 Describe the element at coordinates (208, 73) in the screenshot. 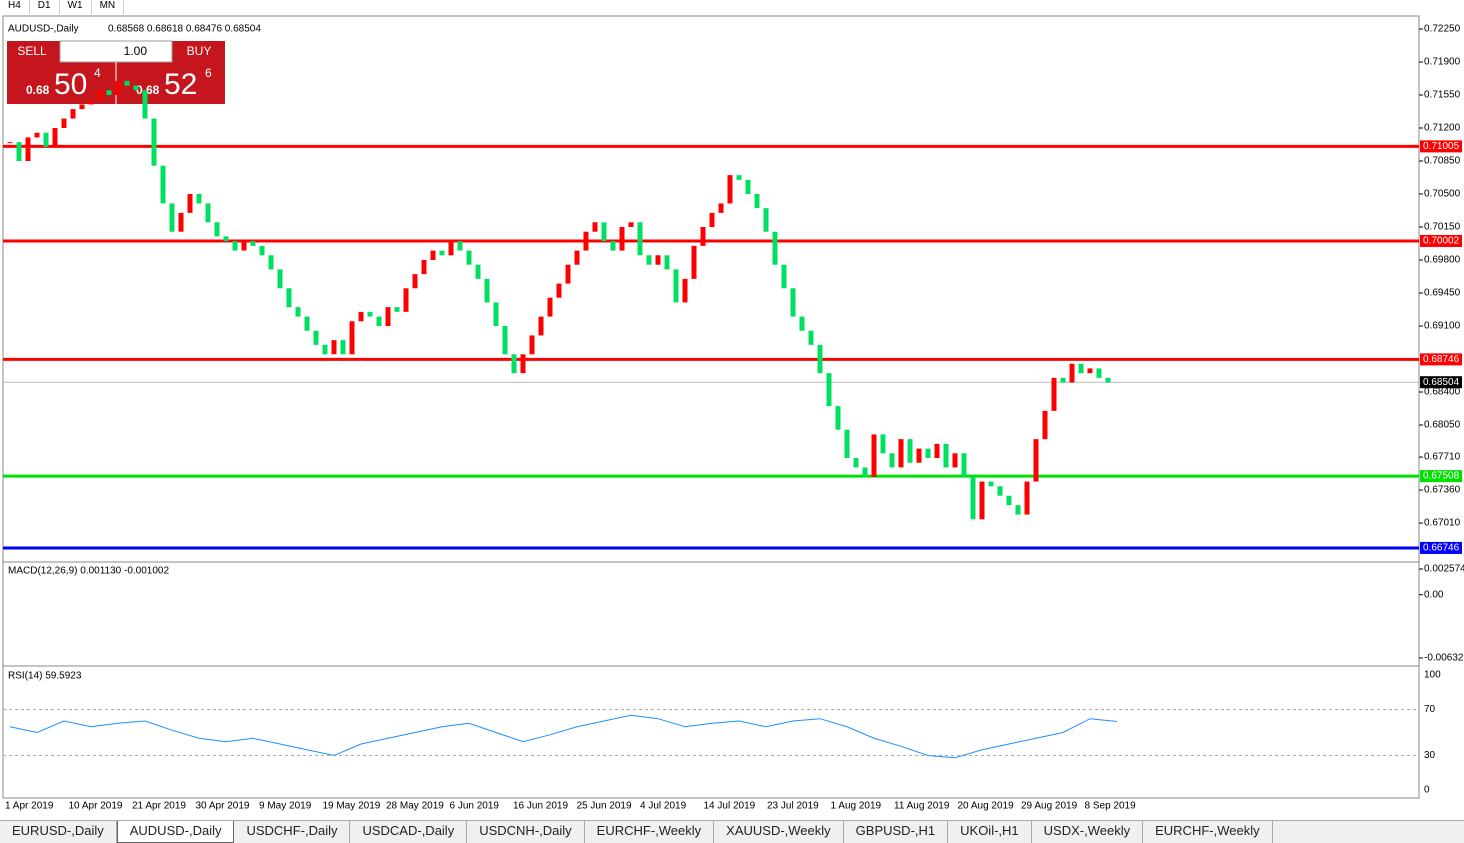

I see `buy-price-point: 6` at that location.